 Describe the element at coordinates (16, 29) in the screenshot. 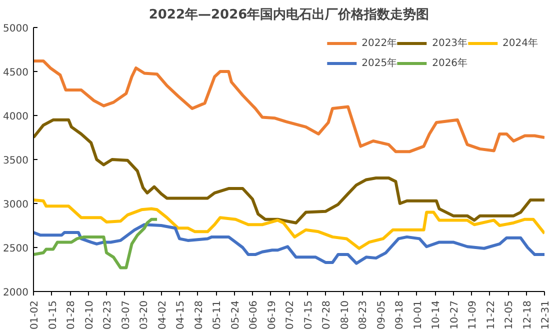

I see `y-tick-label: 5000` at that location.